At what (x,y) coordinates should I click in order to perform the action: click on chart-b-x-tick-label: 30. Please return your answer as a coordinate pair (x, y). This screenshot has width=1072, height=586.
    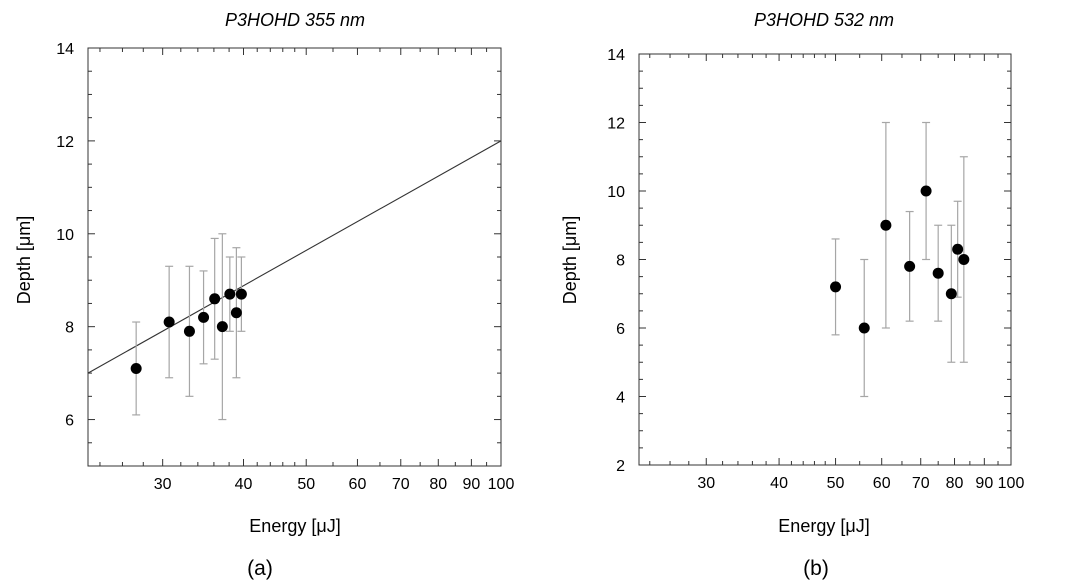
    Looking at the image, I should click on (706, 483).